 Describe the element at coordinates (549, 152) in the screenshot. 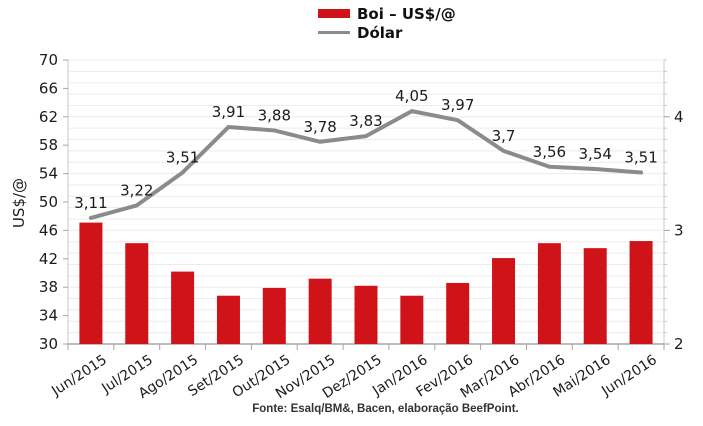

I see `data-label: 3,56` at that location.